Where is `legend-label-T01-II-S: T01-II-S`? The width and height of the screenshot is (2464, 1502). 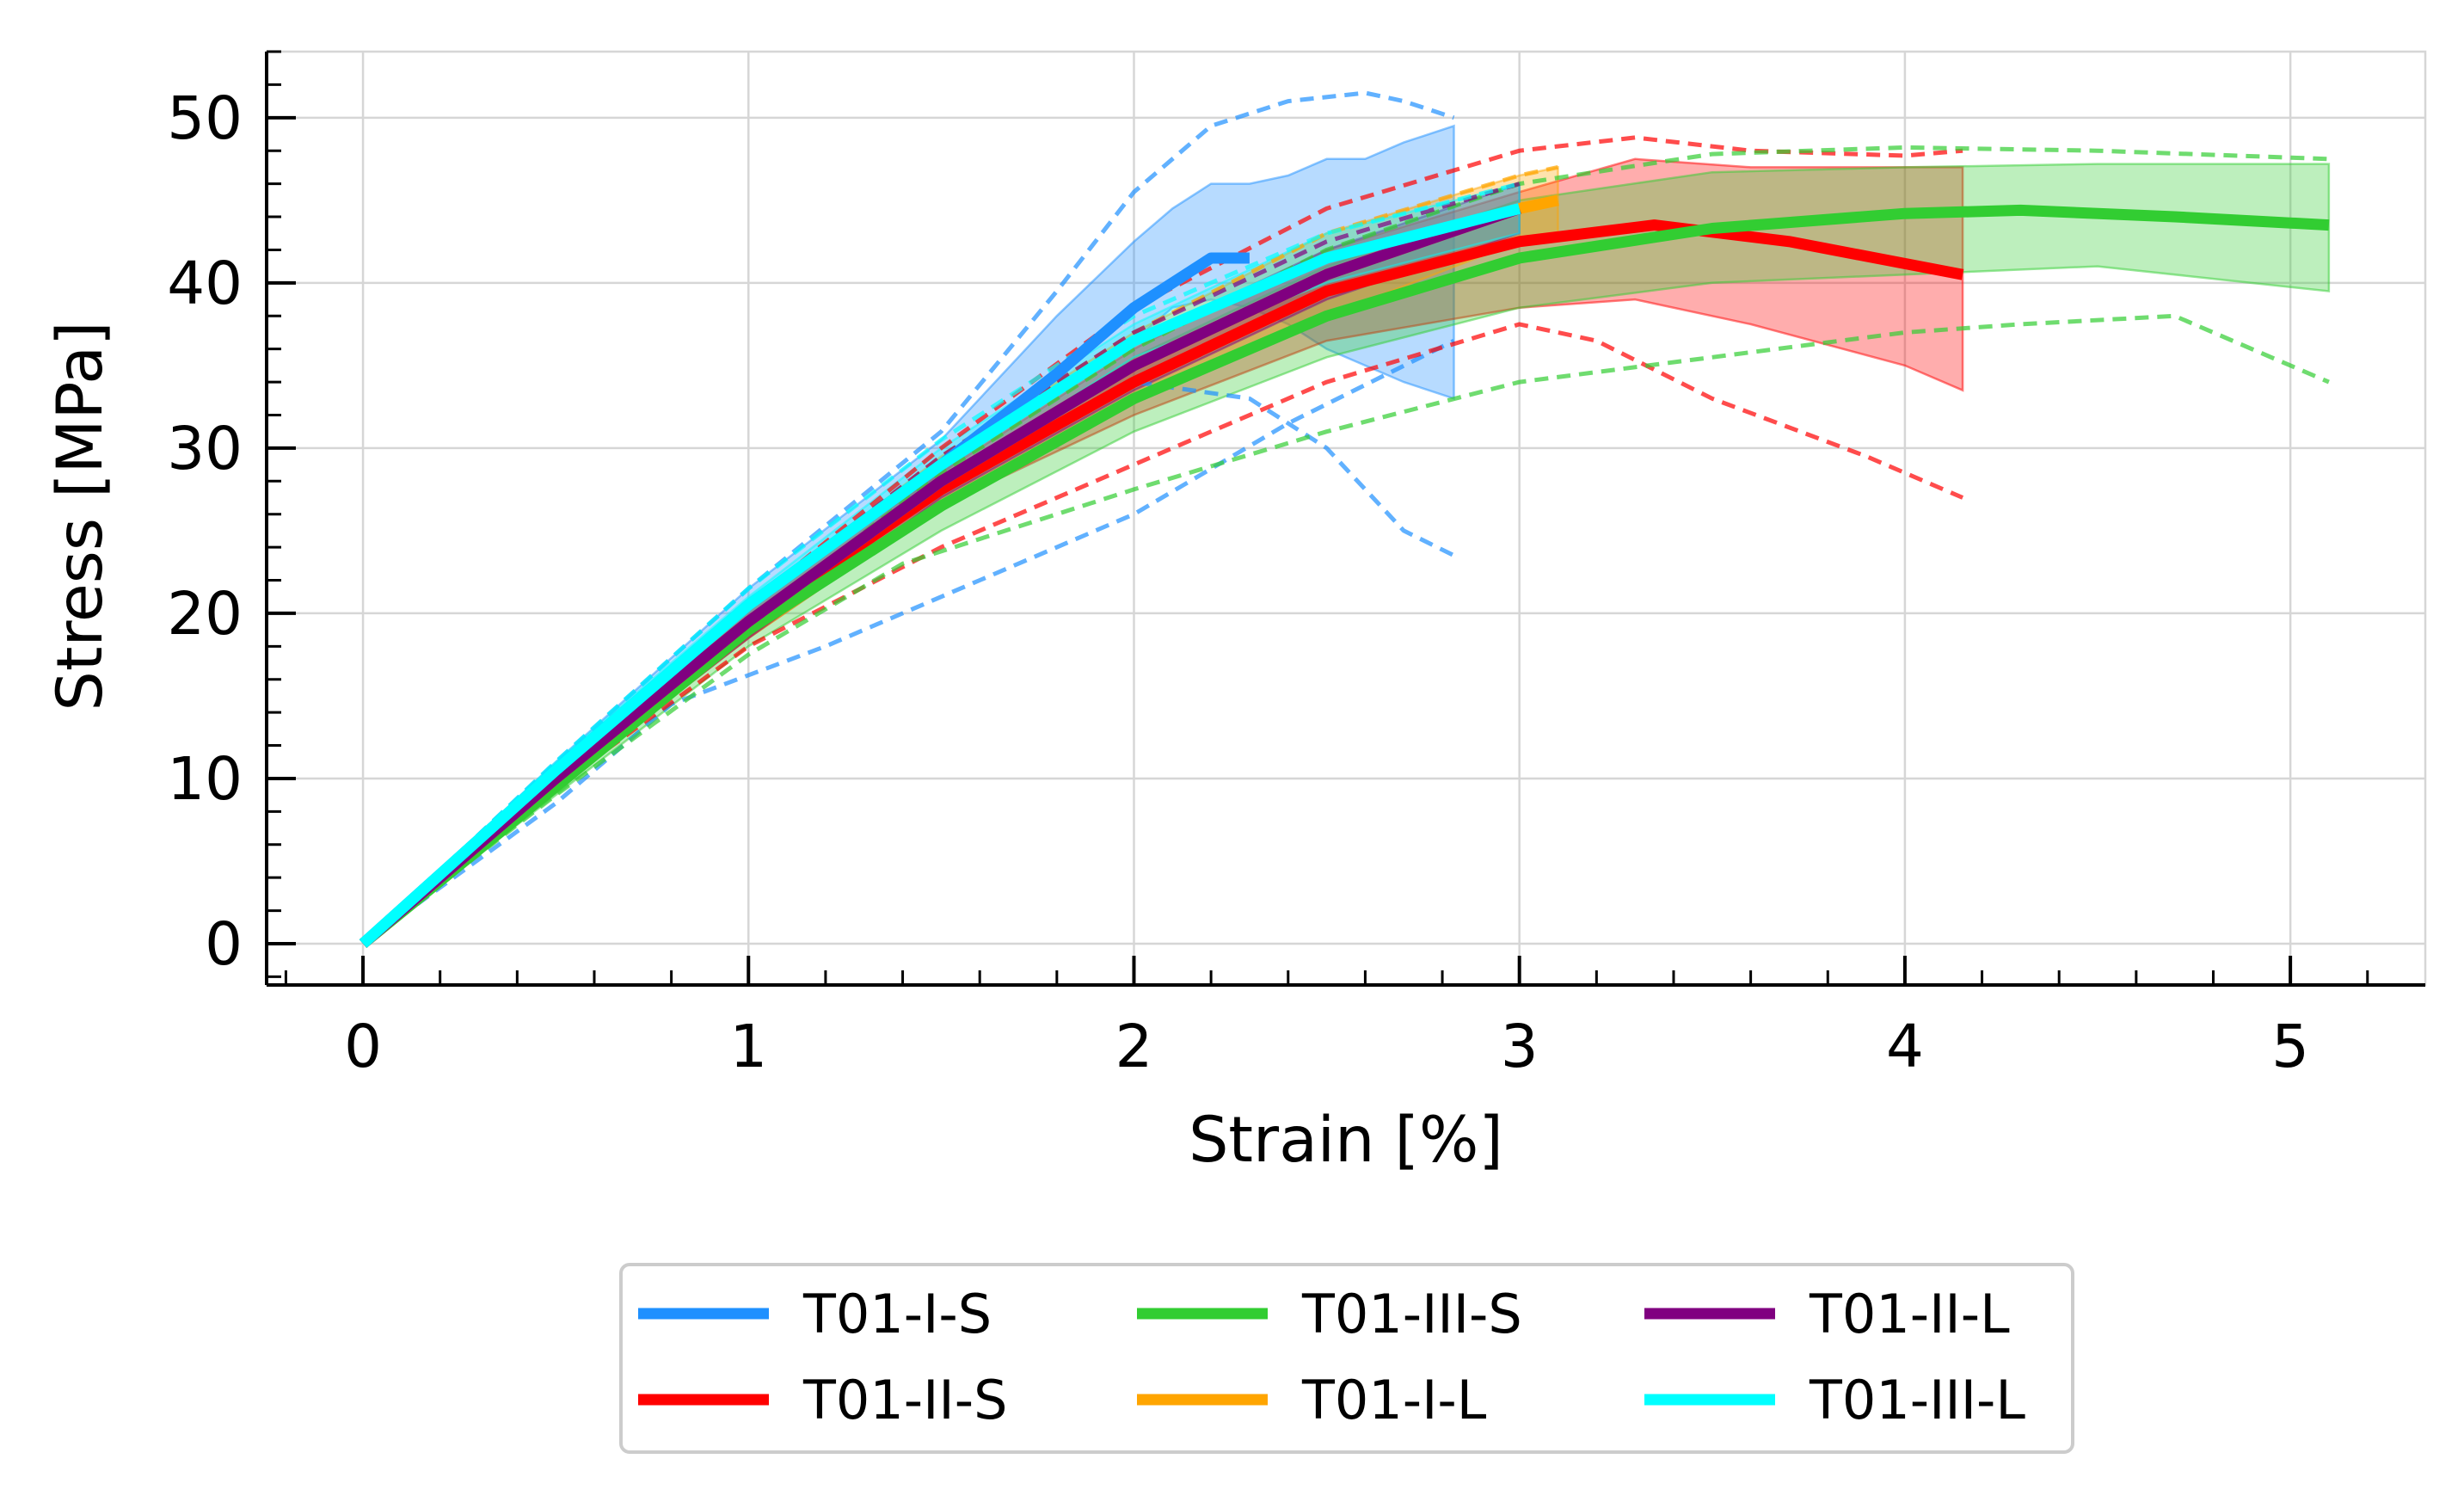
legend-label-T01-II-S: T01-II-S is located at coordinates (905, 1400).